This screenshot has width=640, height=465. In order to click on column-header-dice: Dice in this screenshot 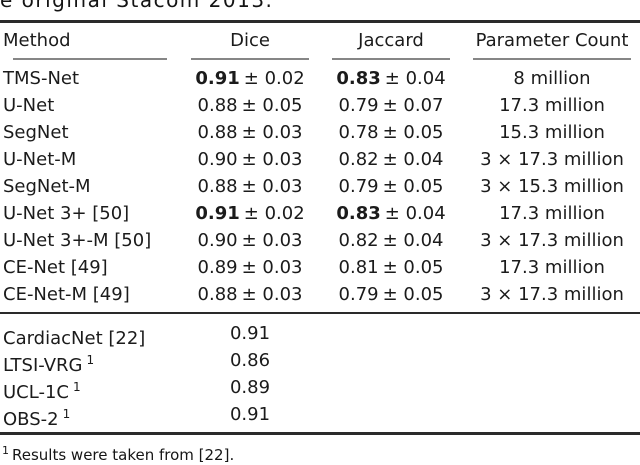, I will do `click(250, 40)`.